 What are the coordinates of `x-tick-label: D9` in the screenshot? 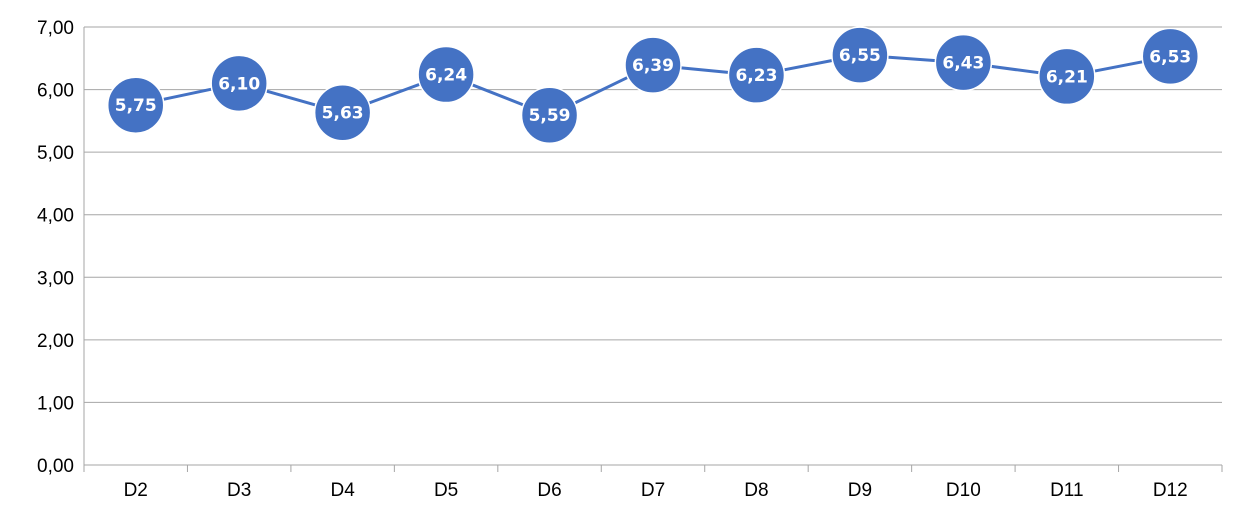 It's located at (860, 490).